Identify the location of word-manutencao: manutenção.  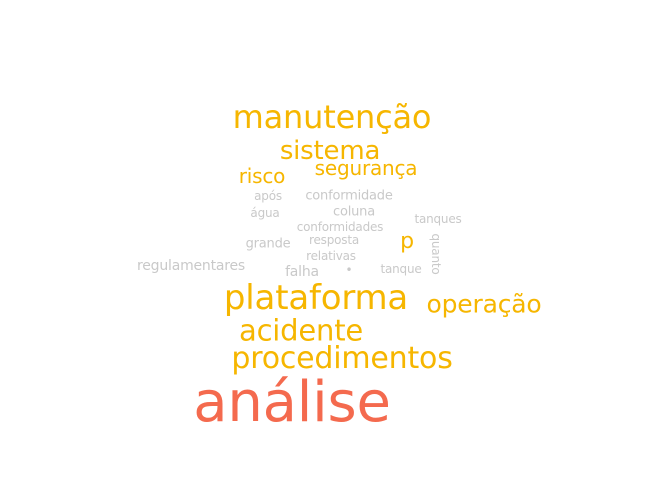
(332, 117).